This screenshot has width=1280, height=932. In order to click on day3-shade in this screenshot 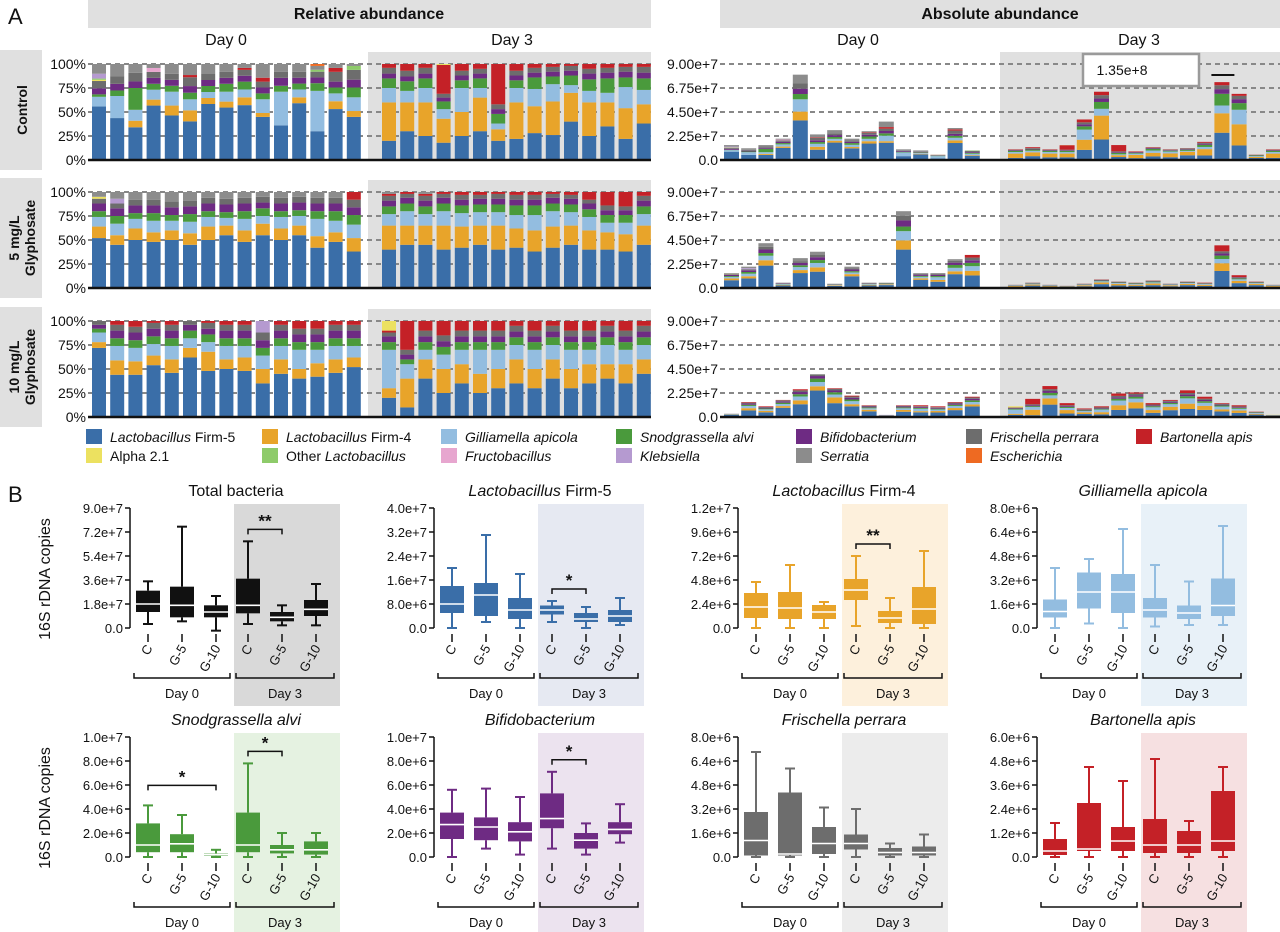, I will do `click(895, 832)`.